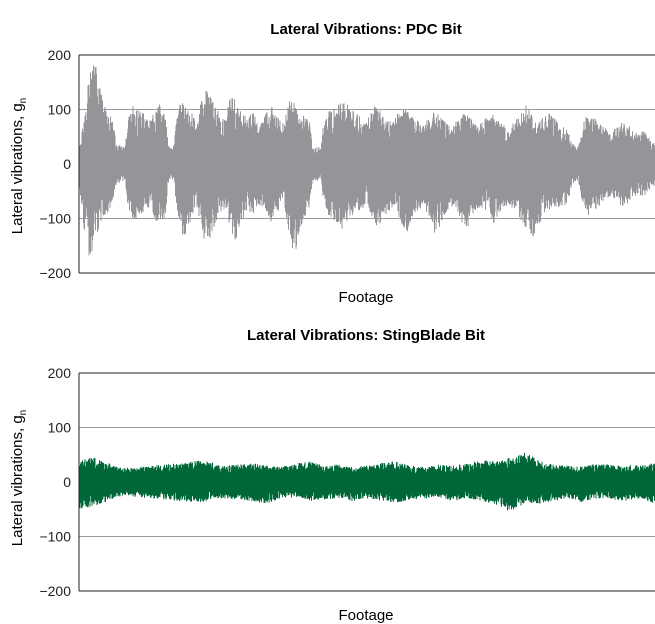 This screenshot has width=655, height=624. I want to click on chart-title: Lateral Vibrations: PDC Bit, so click(365, 29).